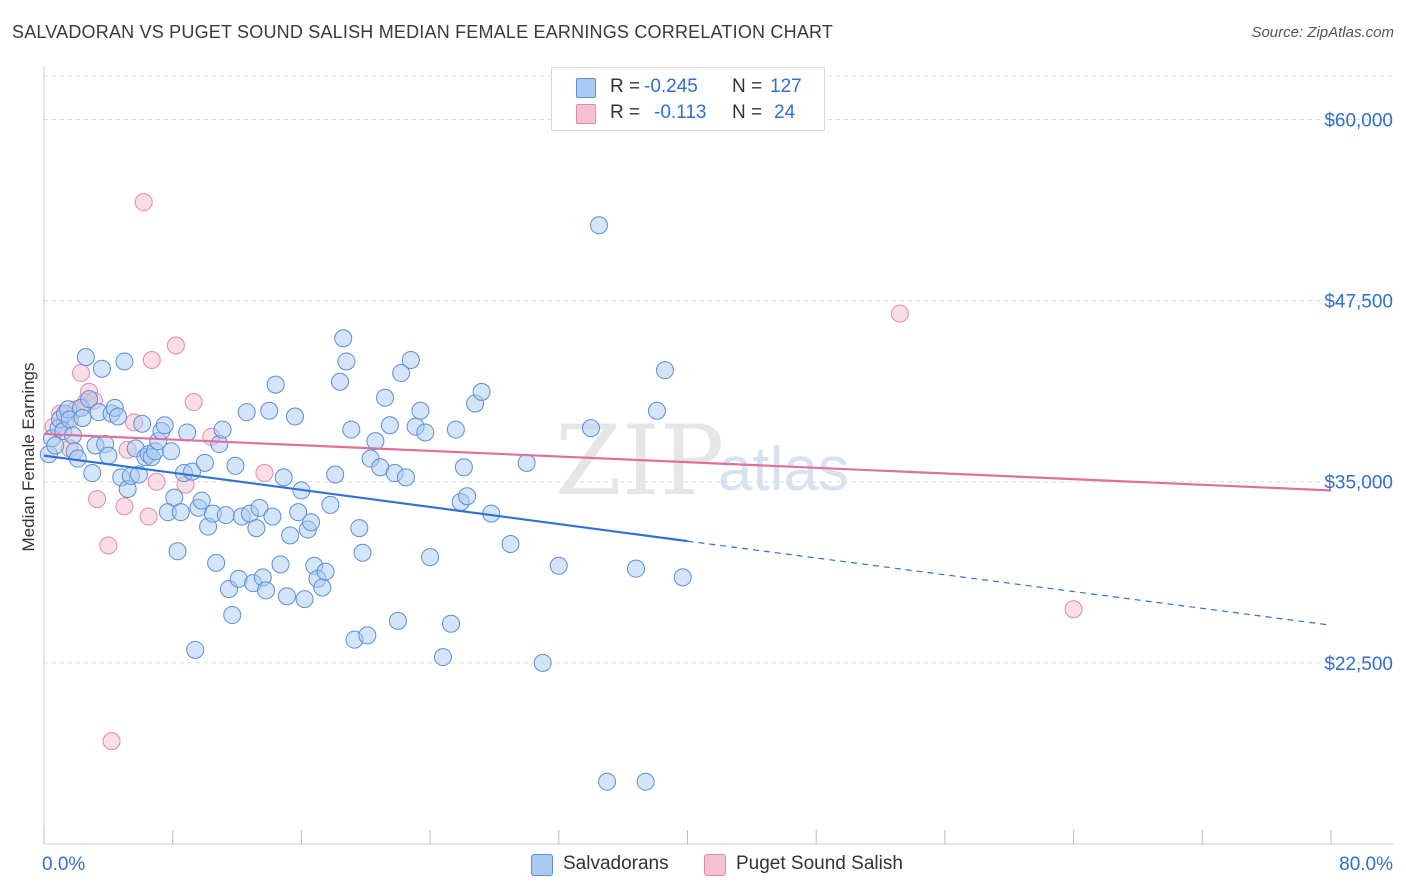 This screenshot has height=892, width=1406. I want to click on y-axis-label: Median Female Earnings, so click(28, 457).